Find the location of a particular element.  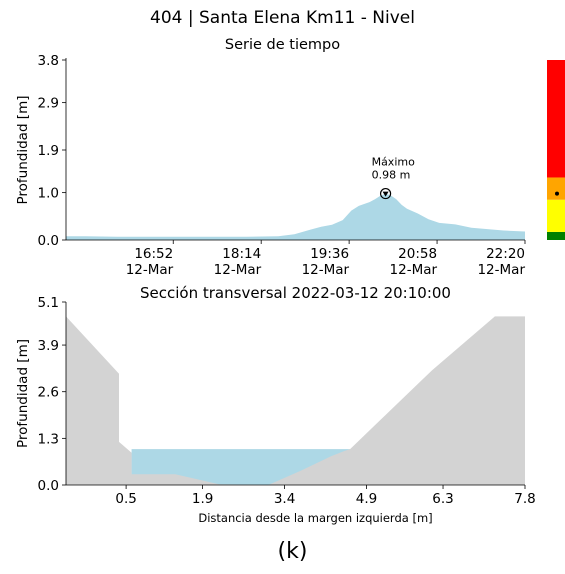

max-marker is located at coordinates (385, 193).